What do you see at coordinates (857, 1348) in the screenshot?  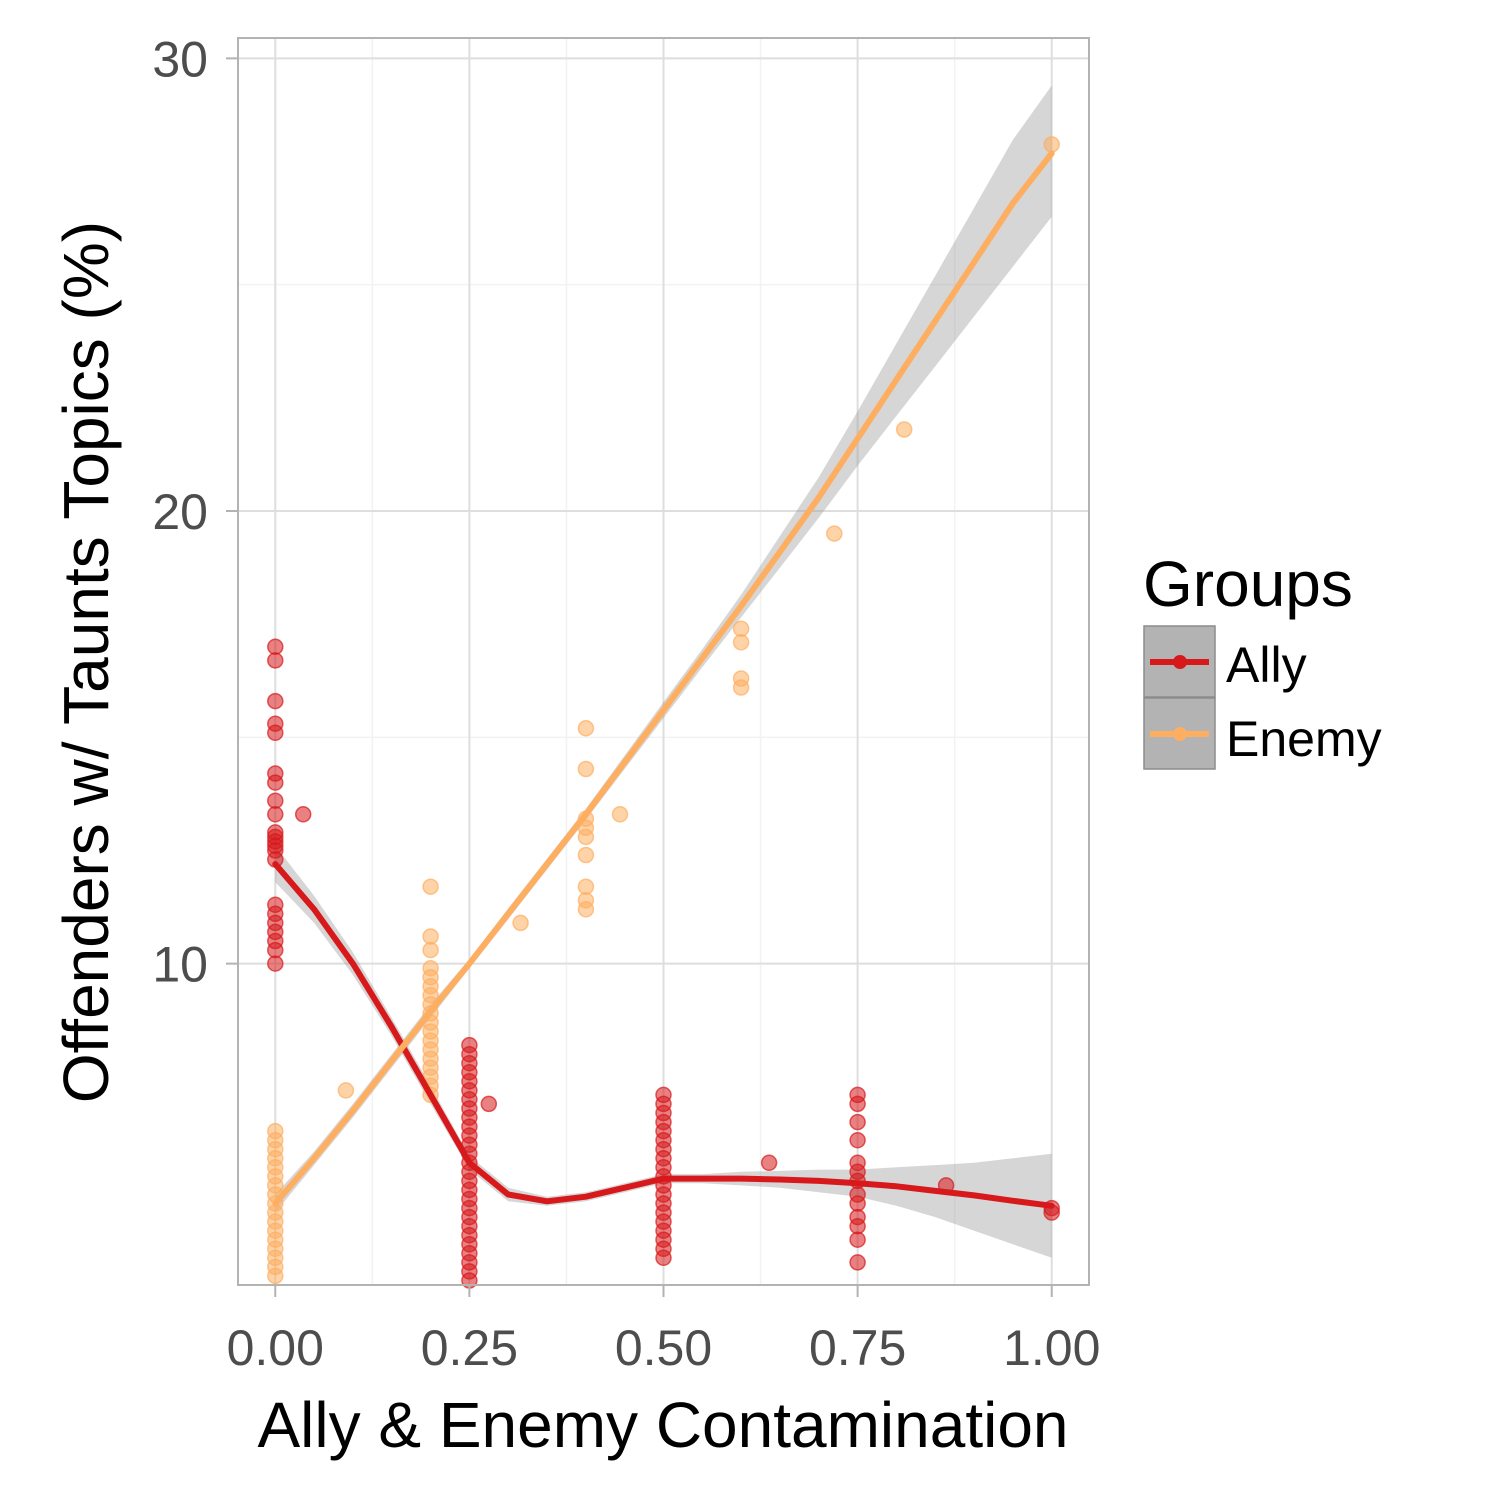 I see `x-tick-label: 0.75` at bounding box center [857, 1348].